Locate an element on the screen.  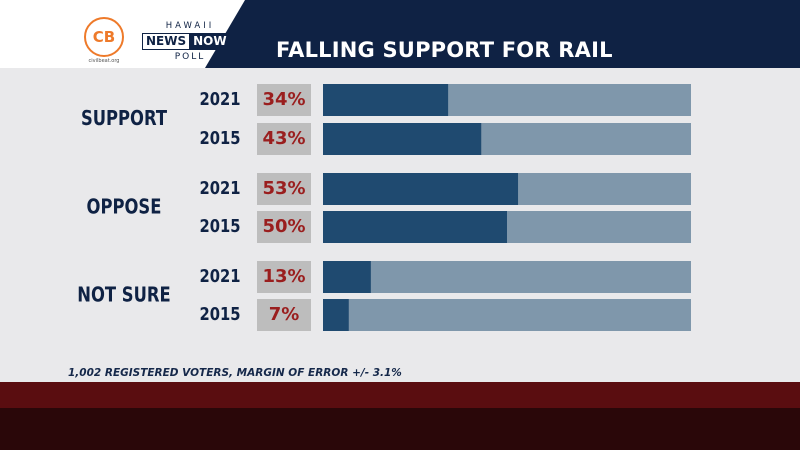
value-label: 7% is located at coordinates (284, 314).